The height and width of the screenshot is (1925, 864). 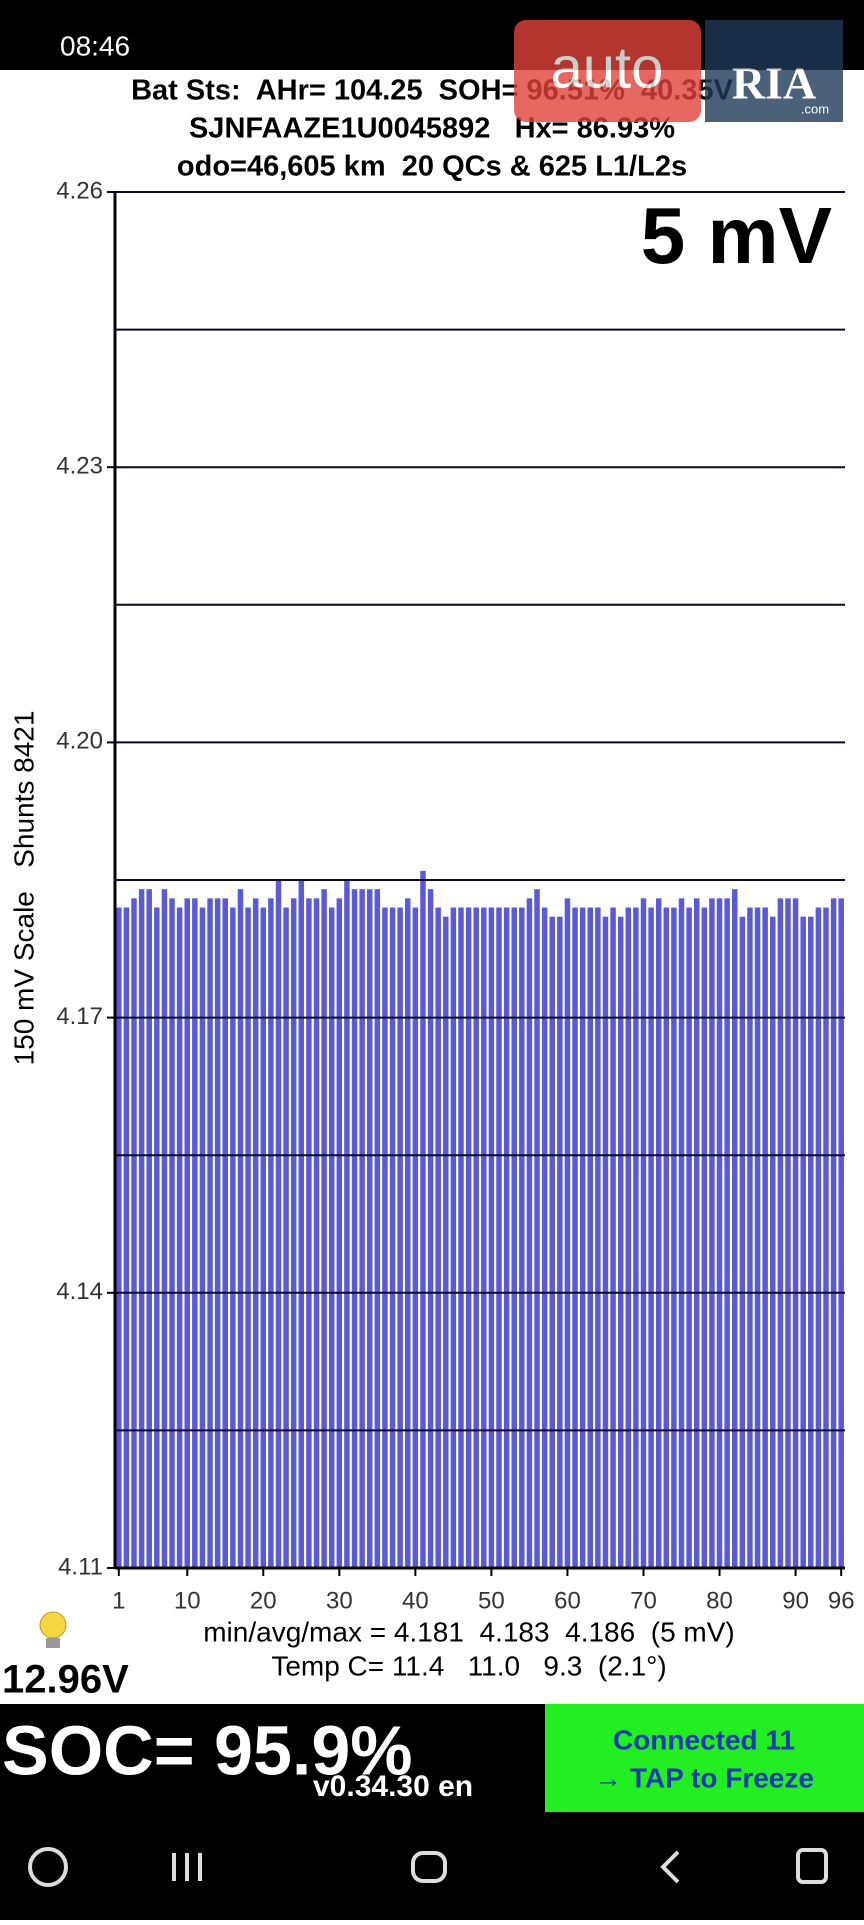 What do you see at coordinates (53, 1643) in the screenshot?
I see `bulb-base` at bounding box center [53, 1643].